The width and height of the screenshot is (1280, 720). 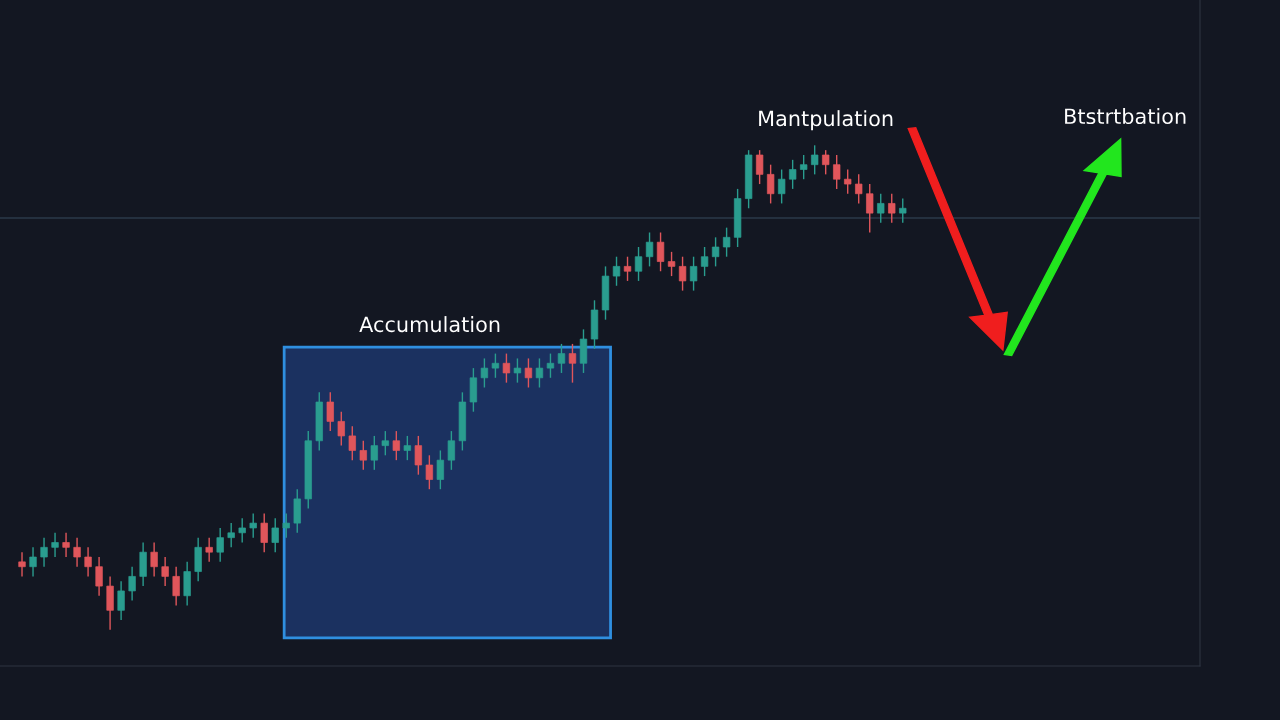 What do you see at coordinates (1125, 116) in the screenshot?
I see `text: Btstrtbation` at bounding box center [1125, 116].